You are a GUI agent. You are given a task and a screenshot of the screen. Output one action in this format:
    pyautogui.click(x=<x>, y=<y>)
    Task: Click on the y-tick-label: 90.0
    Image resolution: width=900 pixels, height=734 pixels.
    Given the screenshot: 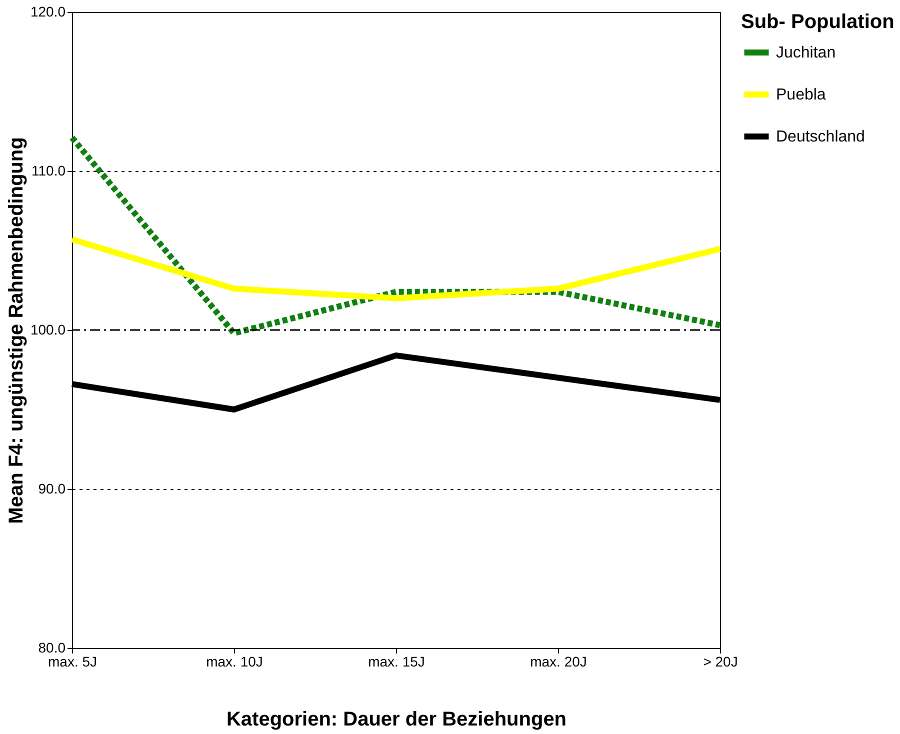 What is the action you would take?
    pyautogui.click(x=52, y=488)
    